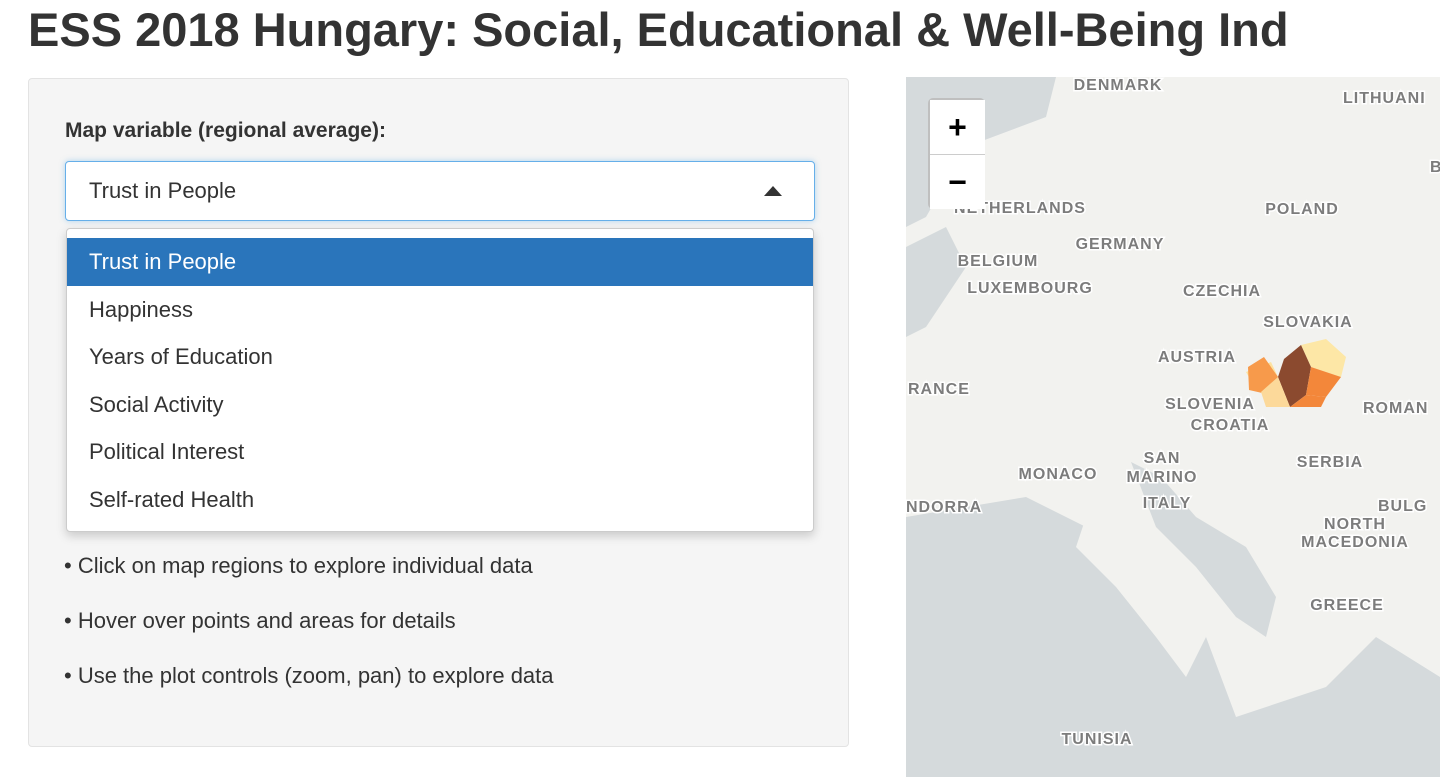  What do you see at coordinates (957, 127) in the screenshot?
I see `zoom-in: +` at bounding box center [957, 127].